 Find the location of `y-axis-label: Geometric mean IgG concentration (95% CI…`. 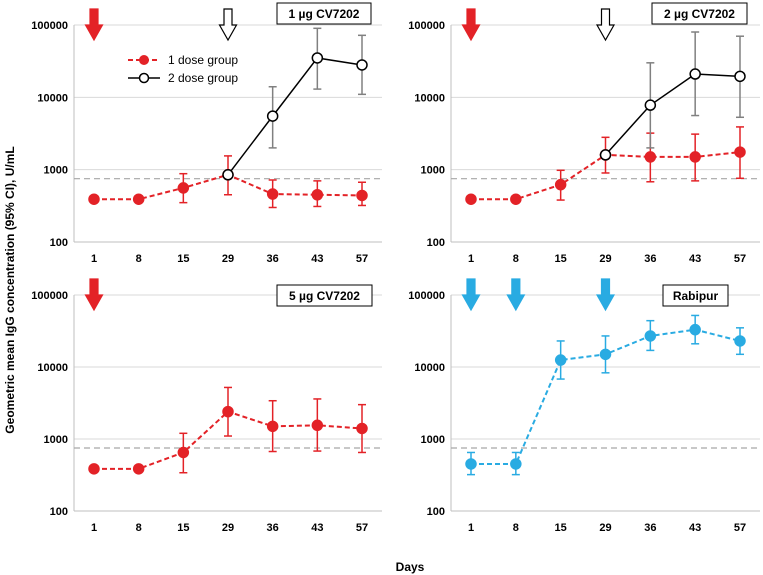

y-axis-label: Geometric mean IgG concentration (95% CI… is located at coordinates (10, 289).